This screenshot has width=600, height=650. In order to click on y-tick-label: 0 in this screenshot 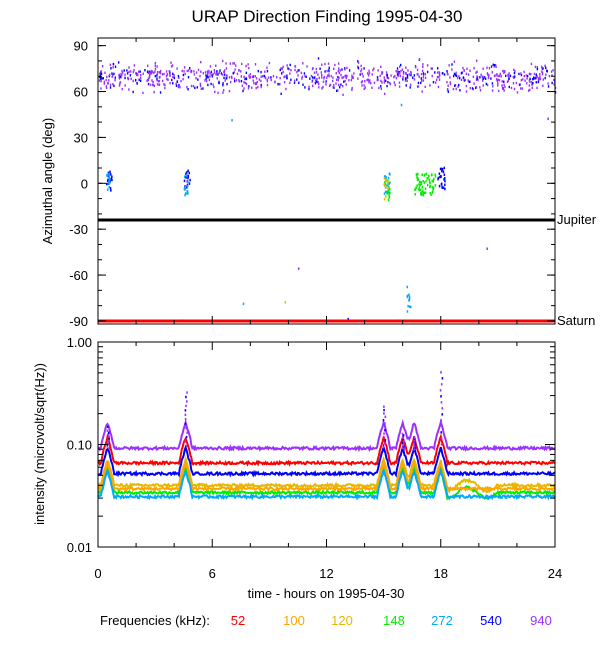, I will do `click(84, 183)`.